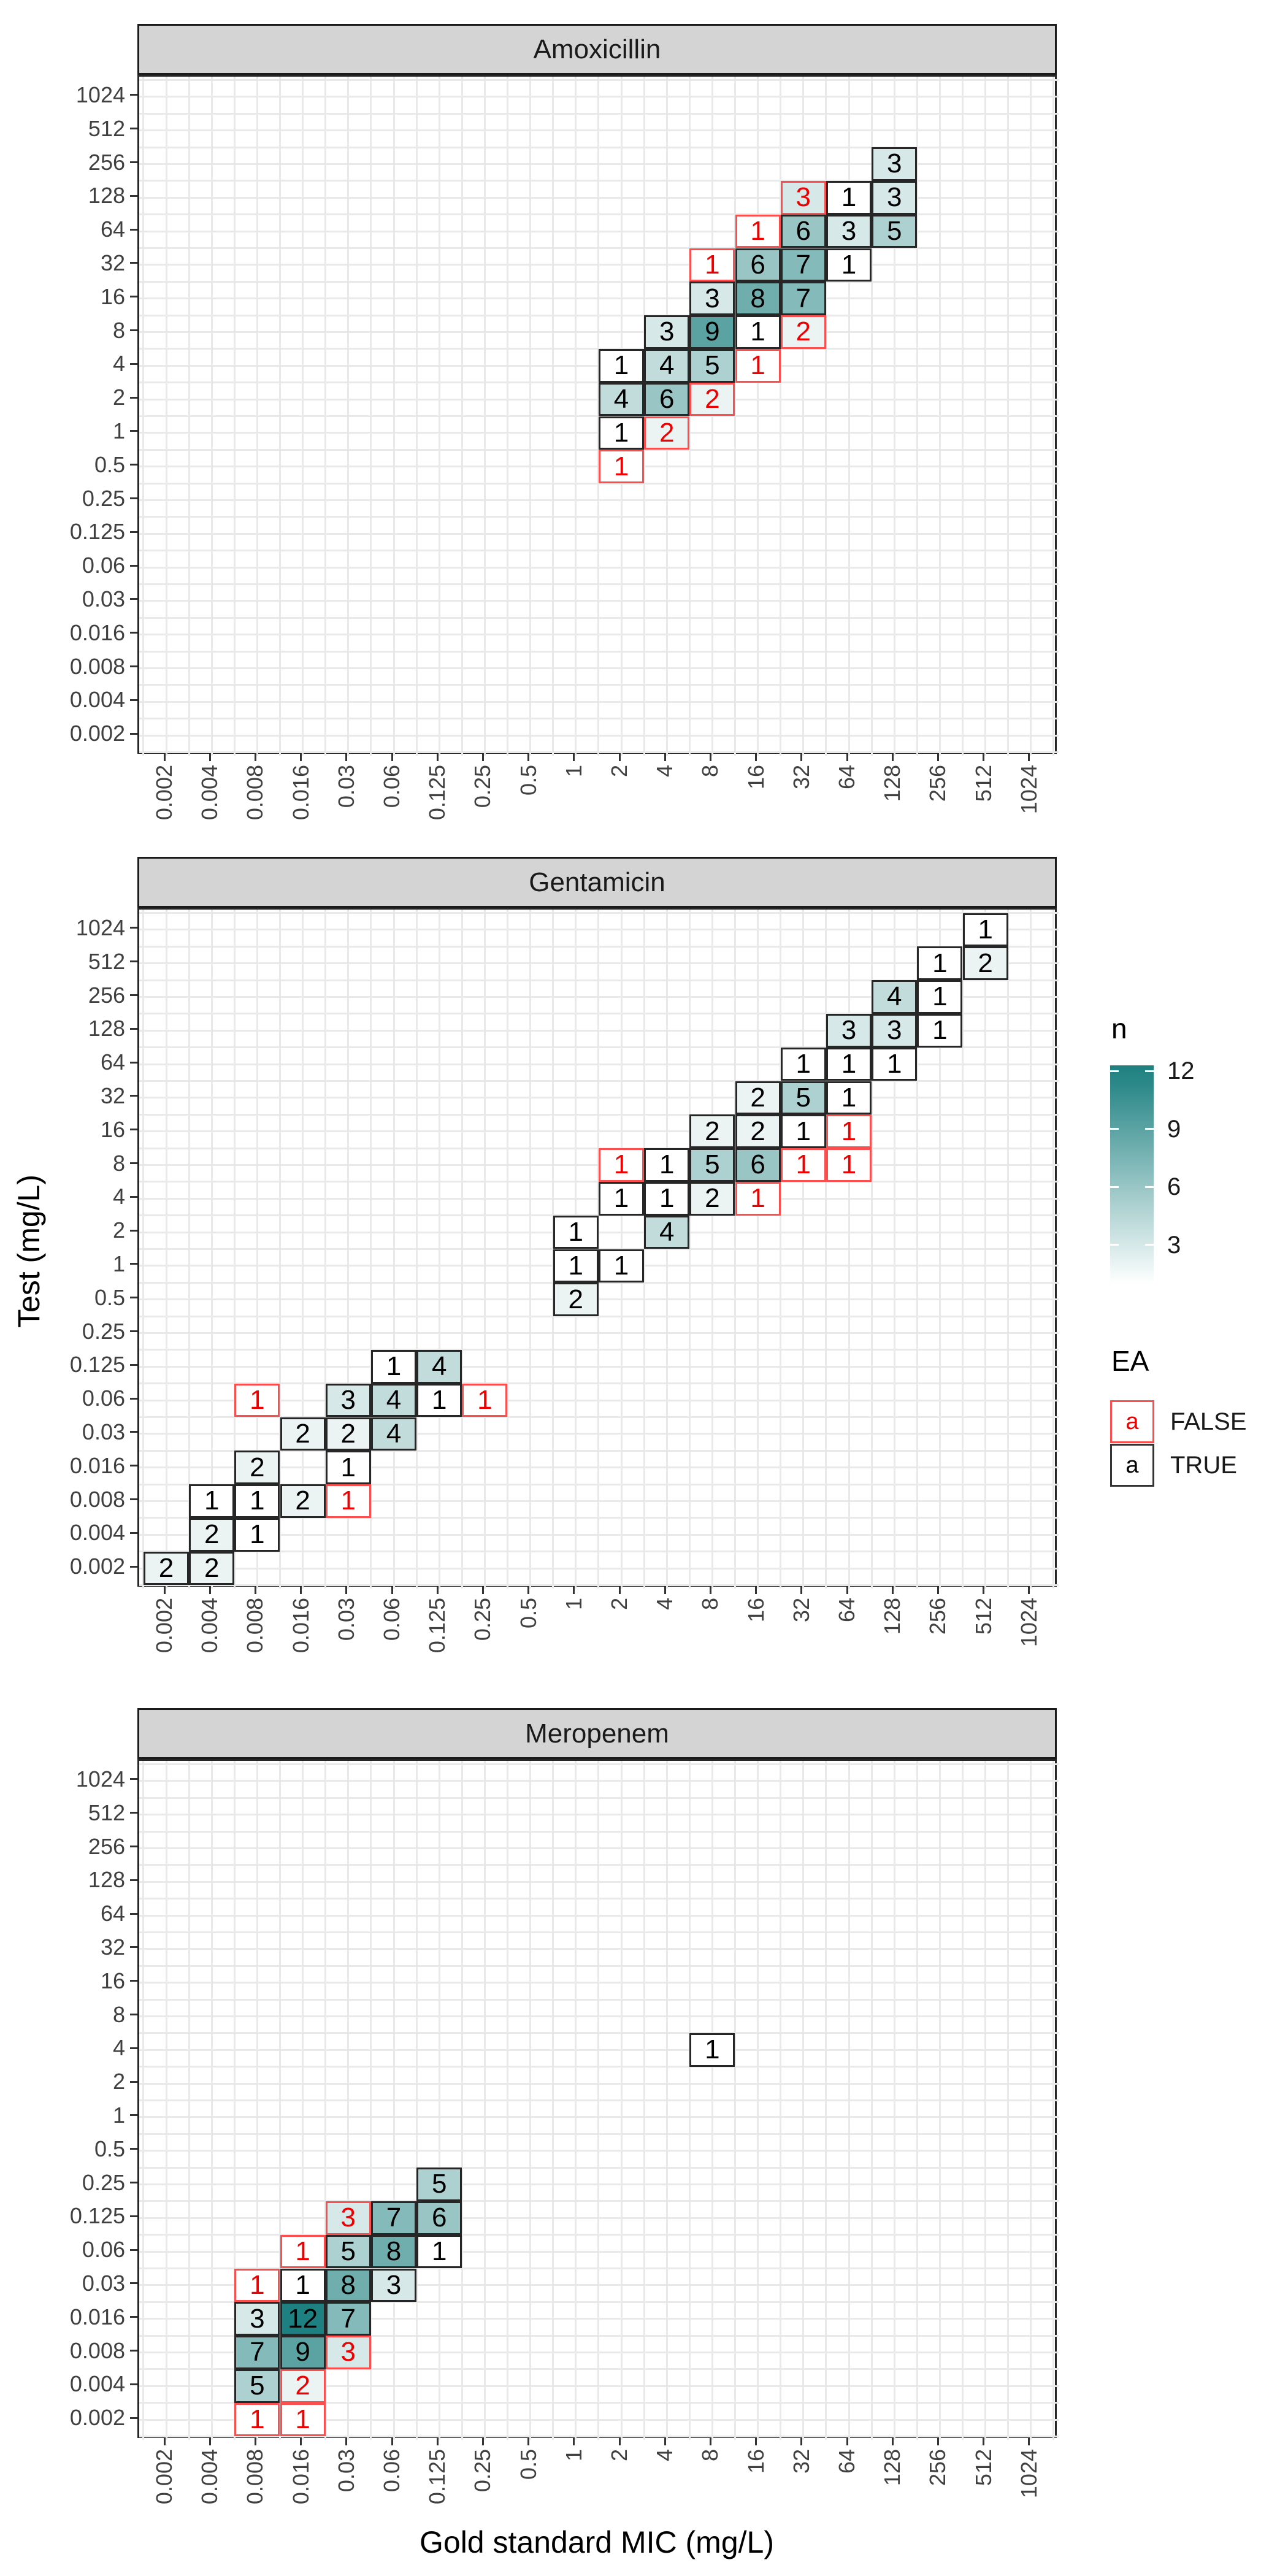 The image size is (1288, 2576). Describe the element at coordinates (97, 1566) in the screenshot. I see `y-tick-label: 0.002` at that location.